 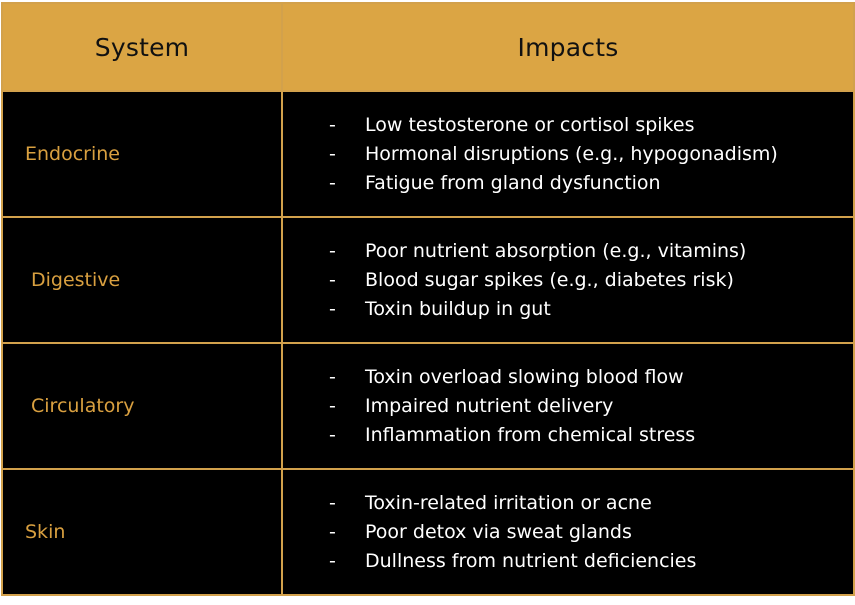 What do you see at coordinates (508, 502) in the screenshot?
I see `impact-text: Toxin-related irritation or acne` at bounding box center [508, 502].